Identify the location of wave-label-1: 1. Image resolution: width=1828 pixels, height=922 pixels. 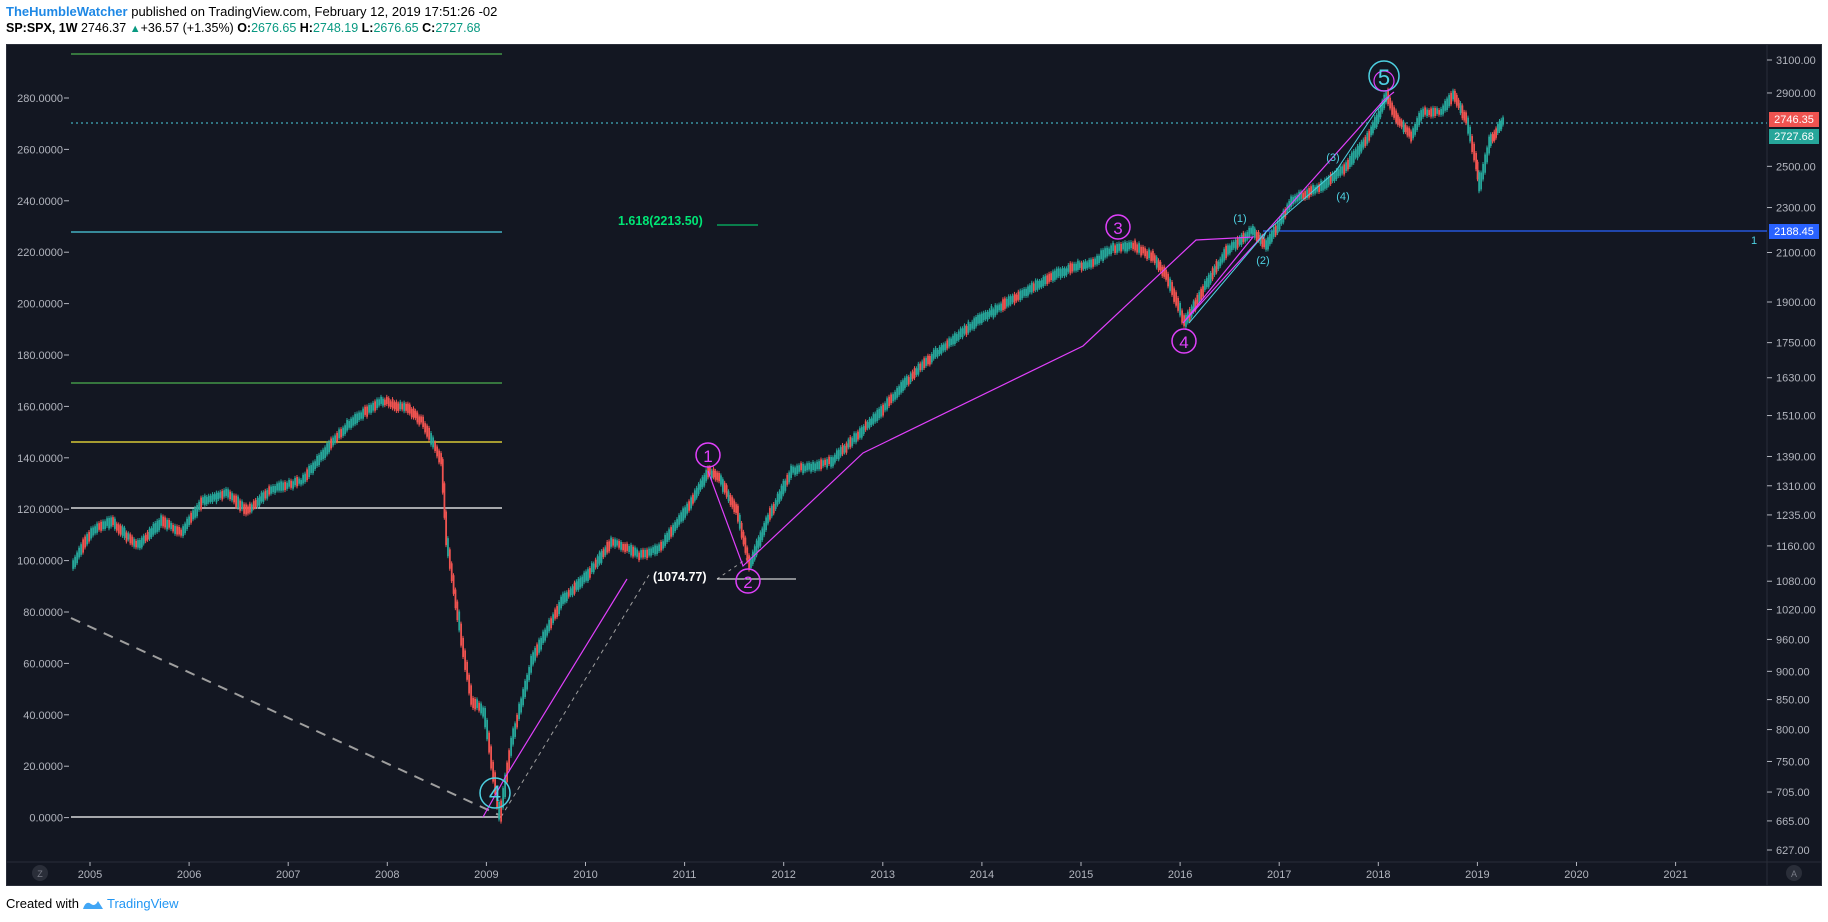
(708, 455).